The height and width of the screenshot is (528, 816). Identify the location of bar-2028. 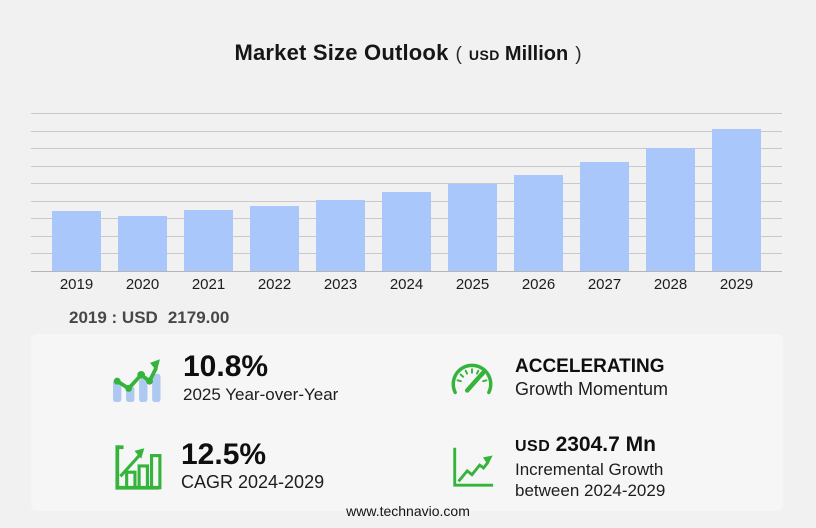
(670, 209).